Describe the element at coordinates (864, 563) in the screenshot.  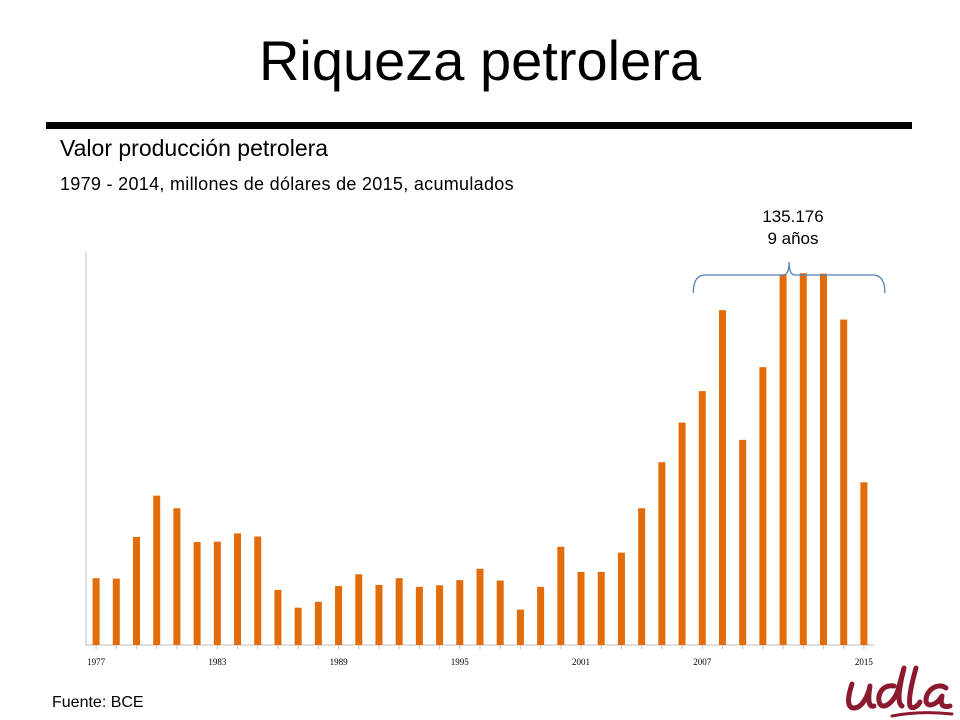
I see `bar-2015` at that location.